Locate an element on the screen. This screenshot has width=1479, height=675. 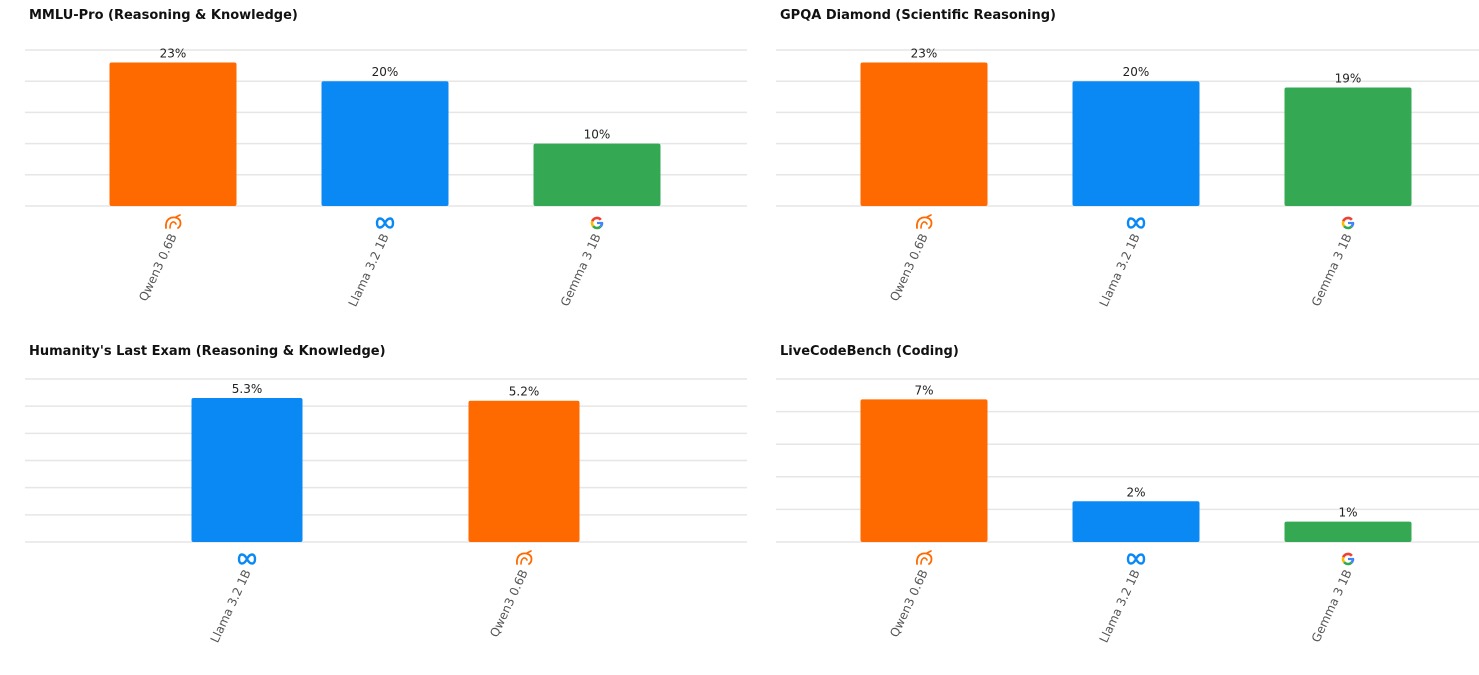
chart-title: GPQA Diamond (Scientific Reasoning) is located at coordinates (918, 15).